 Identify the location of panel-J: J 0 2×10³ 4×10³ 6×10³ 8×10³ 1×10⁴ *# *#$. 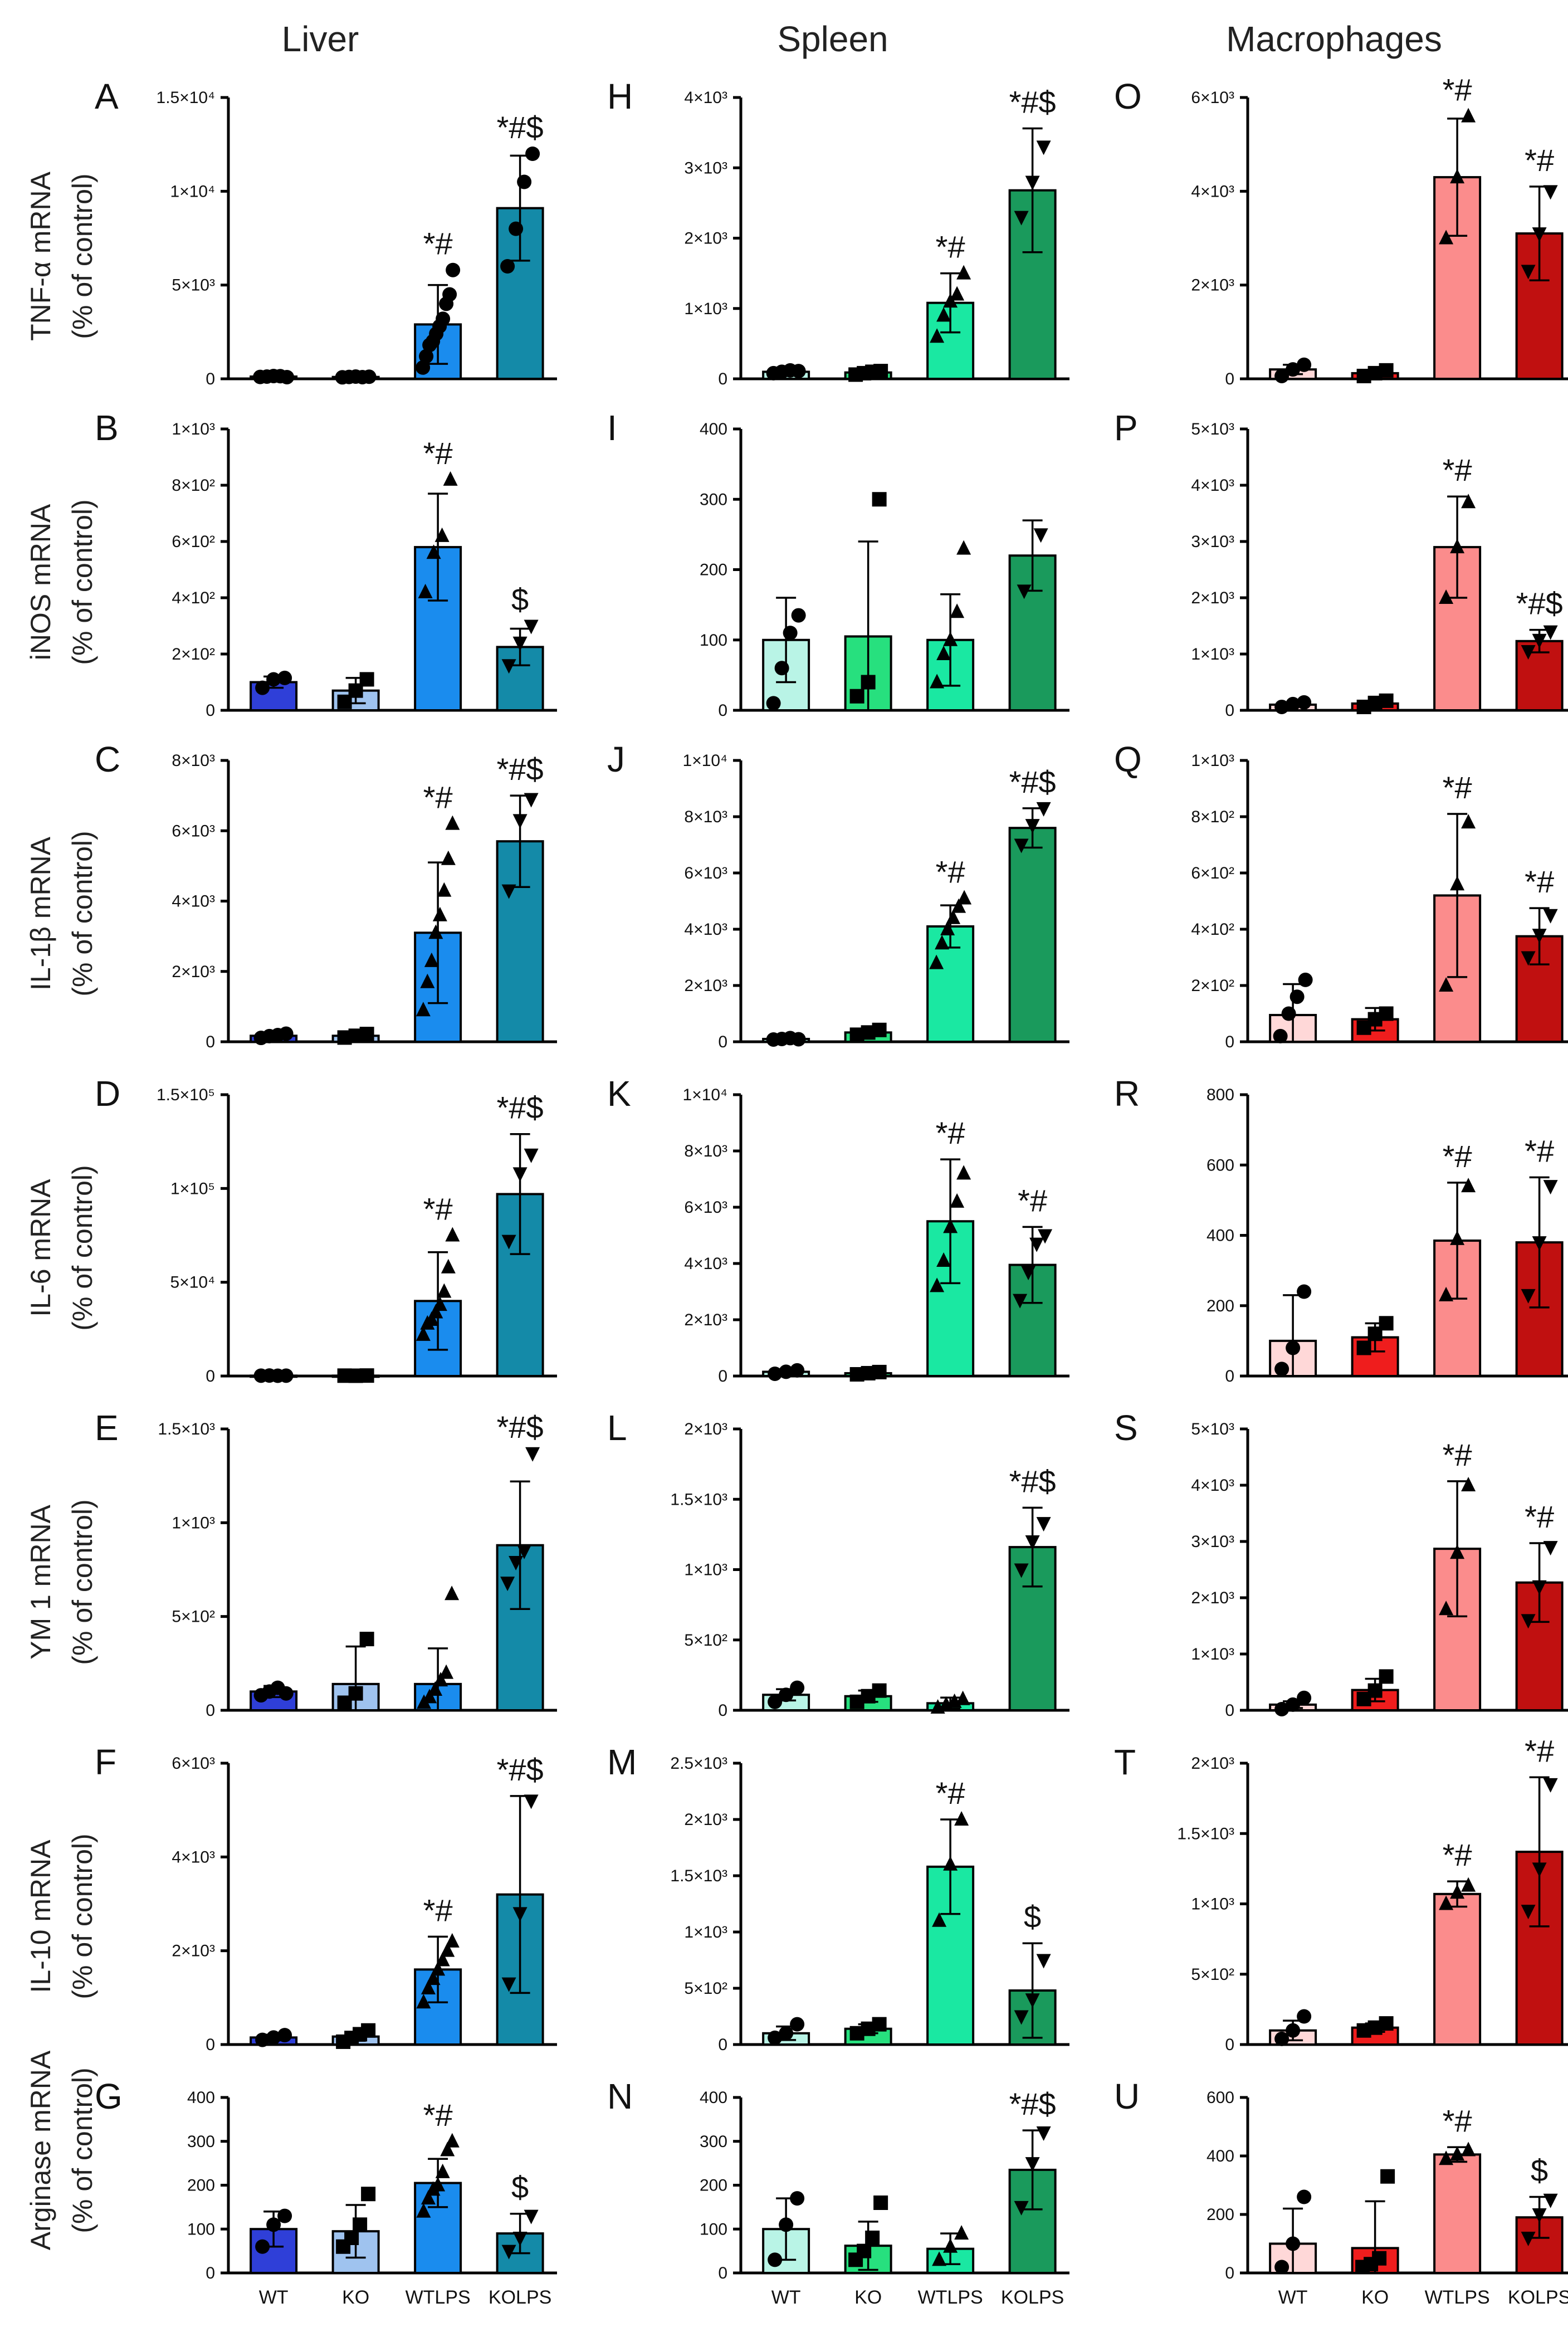
(838, 895).